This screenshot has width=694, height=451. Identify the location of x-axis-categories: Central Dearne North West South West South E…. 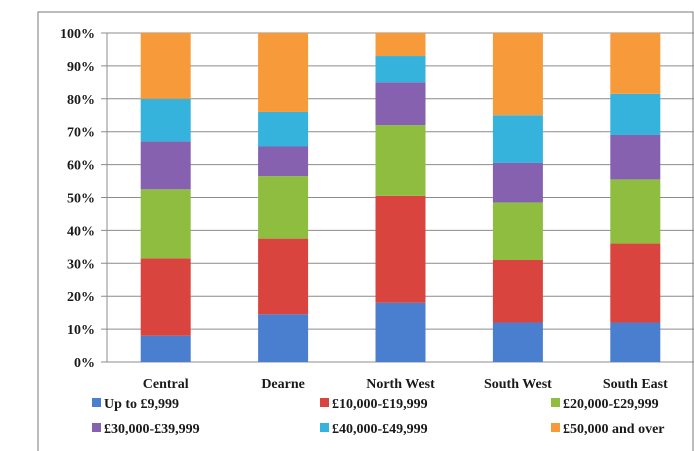
(405, 384).